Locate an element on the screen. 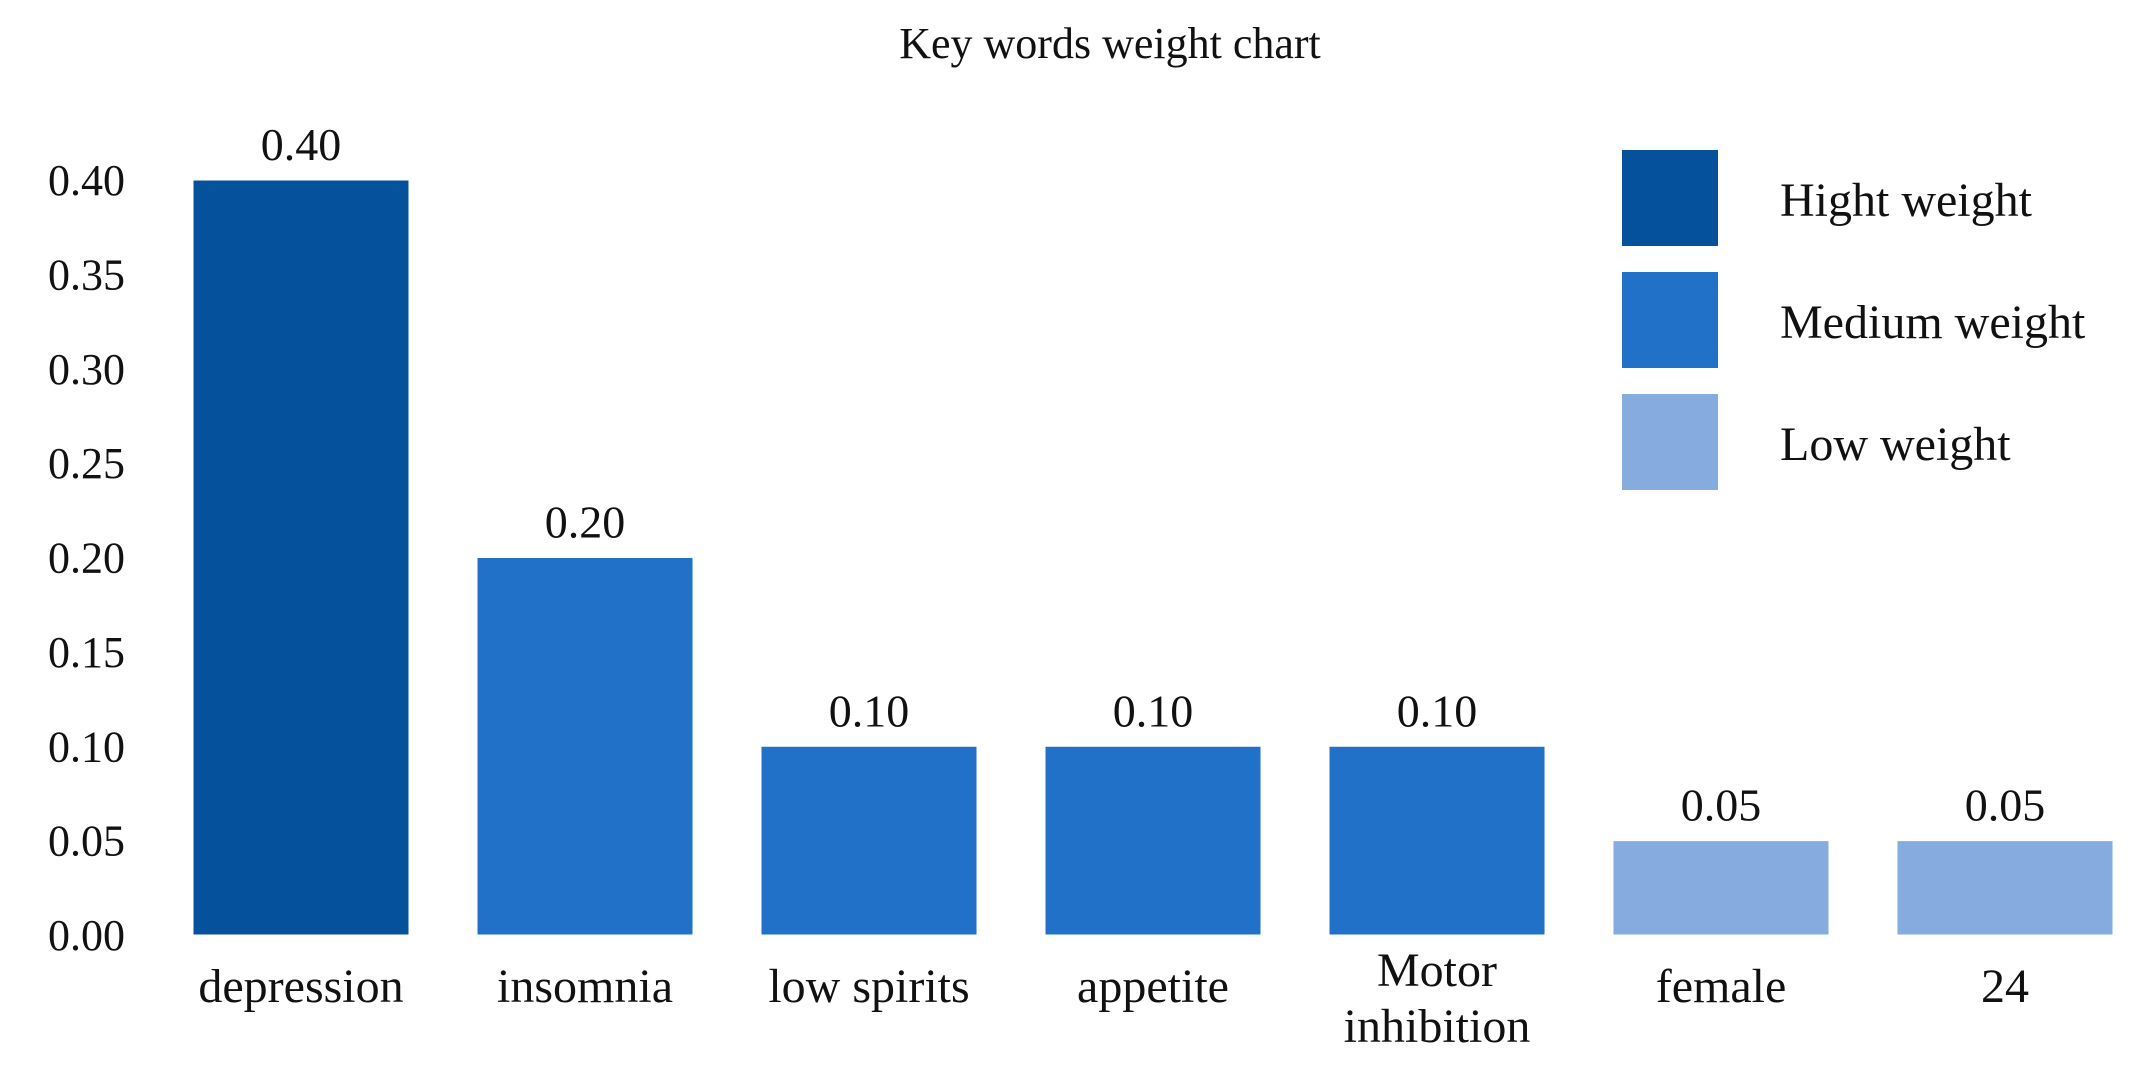  y-tick-label: 0.20 is located at coordinates (86, 558).